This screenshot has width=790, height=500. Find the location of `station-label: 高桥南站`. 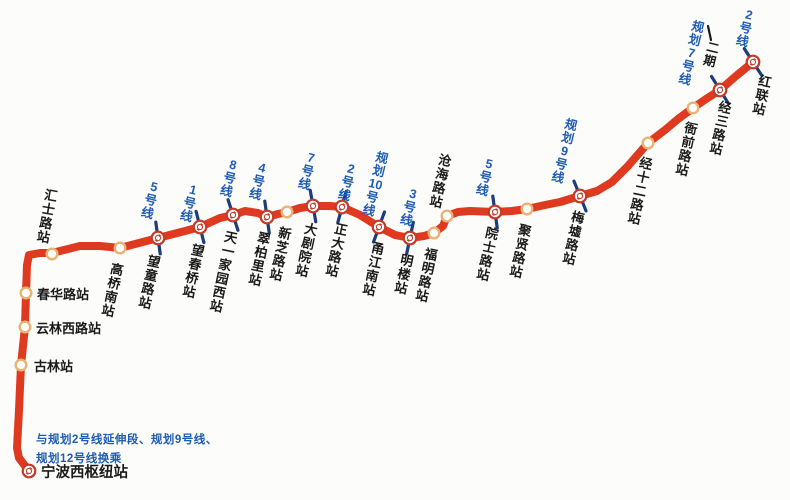

station-label: 高桥南站 is located at coordinates (113, 290).